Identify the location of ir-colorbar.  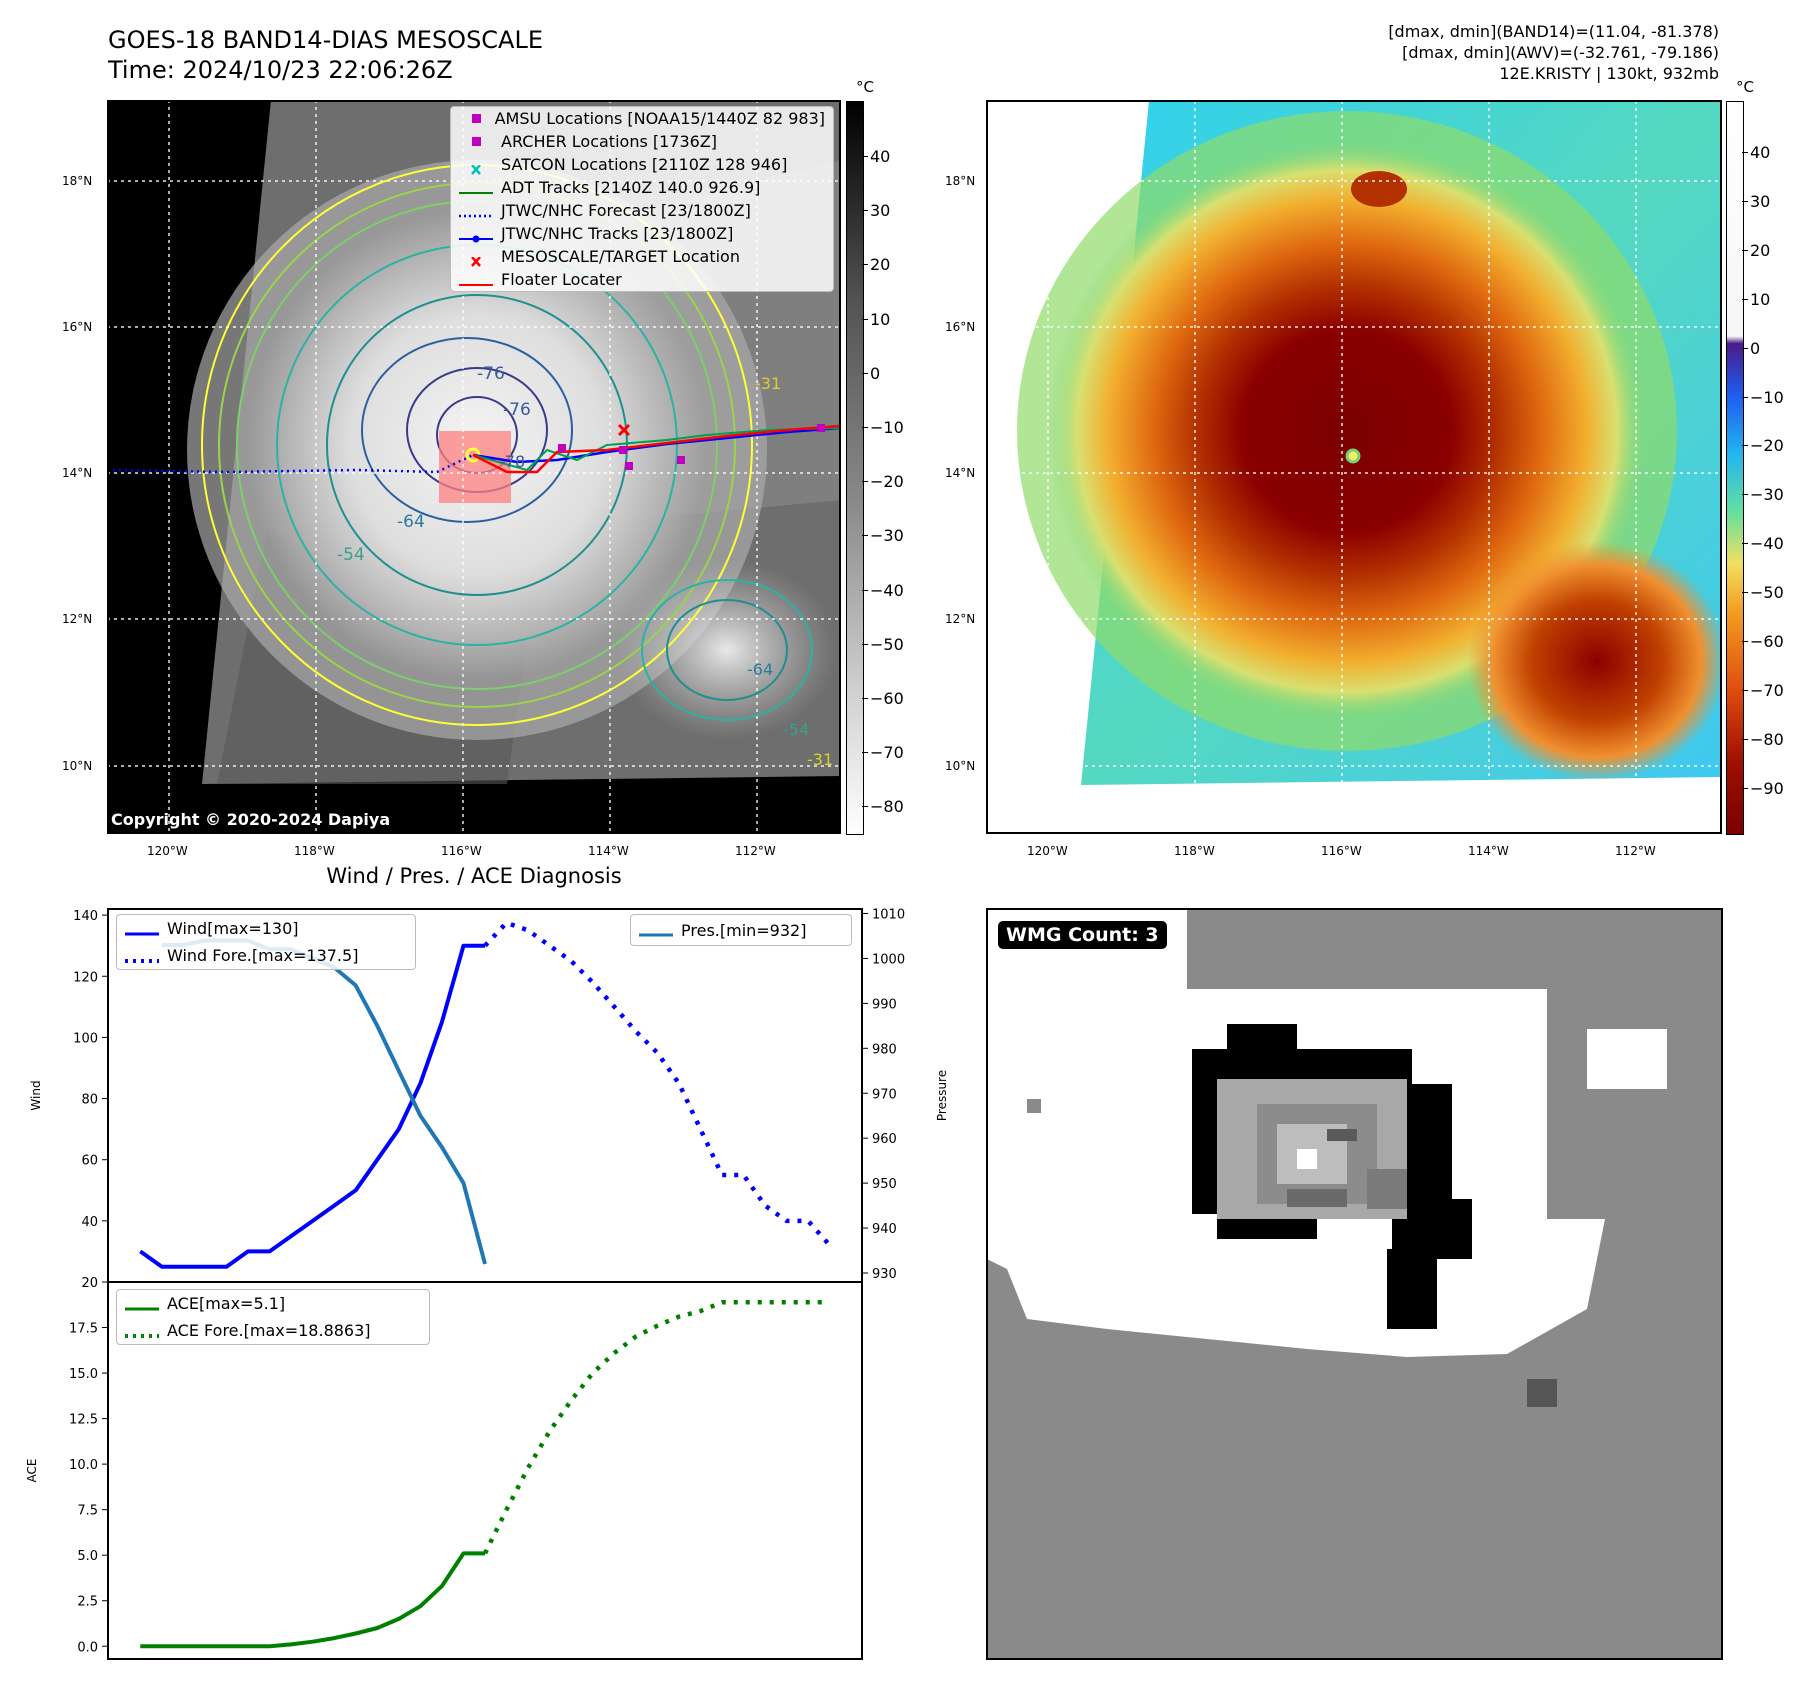
(855, 468).